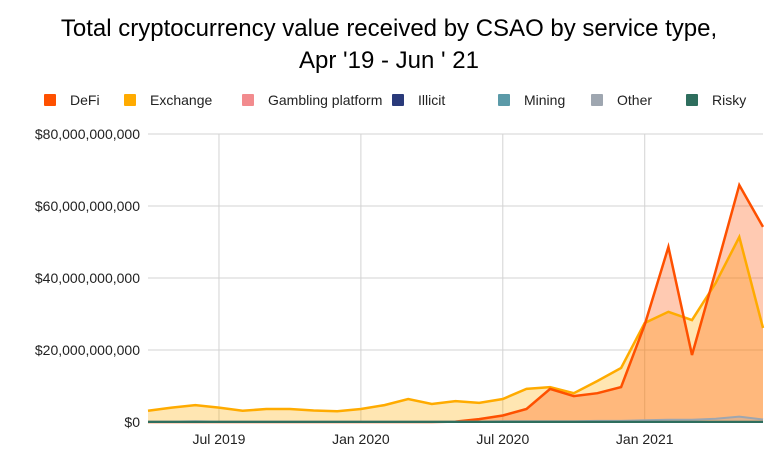 The height and width of the screenshot is (465, 778). What do you see at coordinates (645, 439) in the screenshot?
I see `x-tick-label: Jan 2021` at bounding box center [645, 439].